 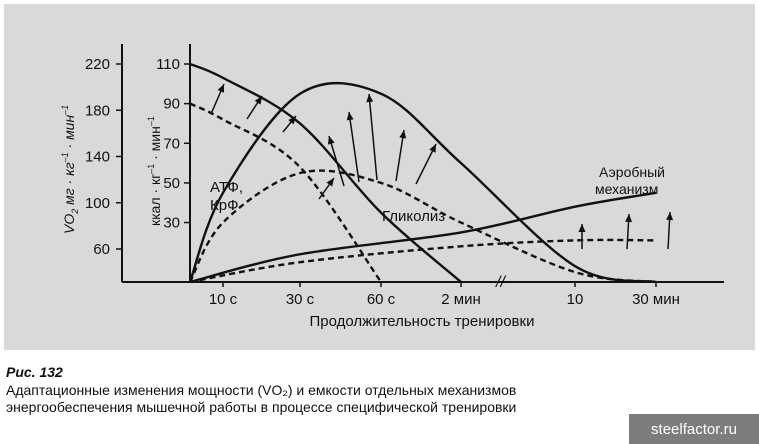 I want to click on left-tick-label: 100, so click(x=97, y=203).